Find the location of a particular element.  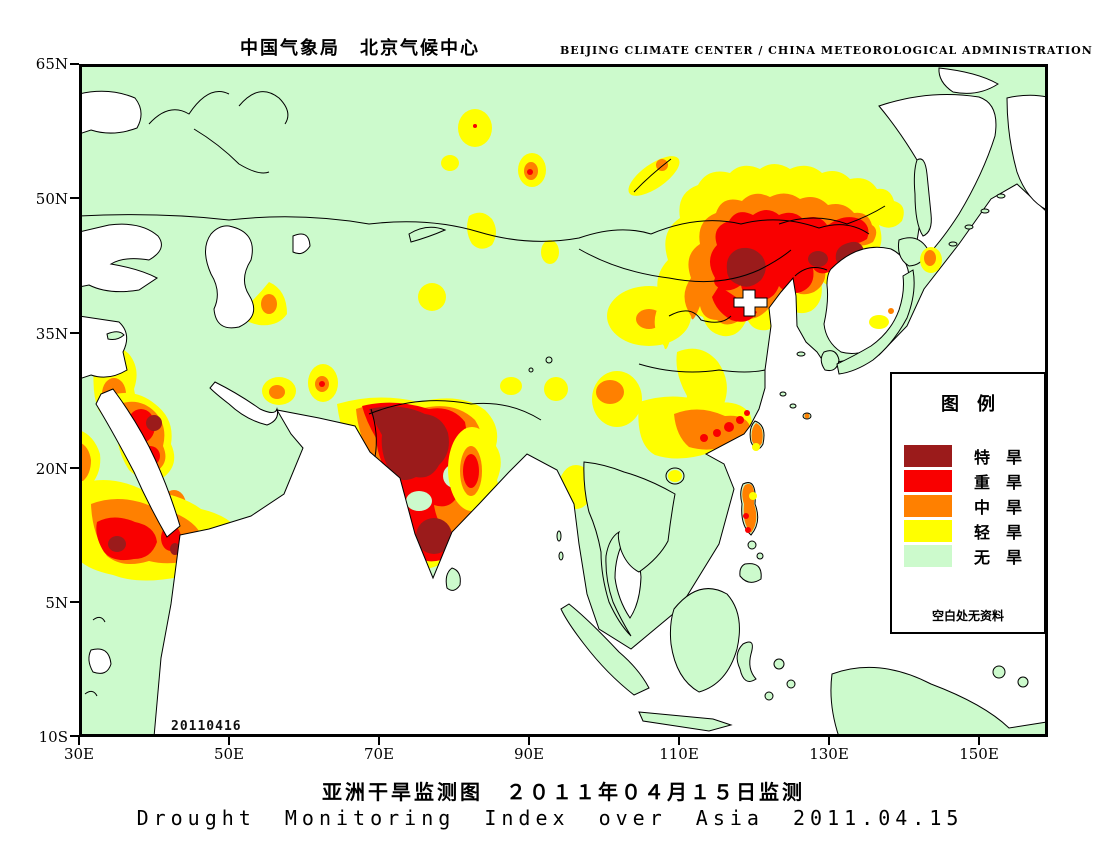

kyushu is located at coordinates (830, 360).